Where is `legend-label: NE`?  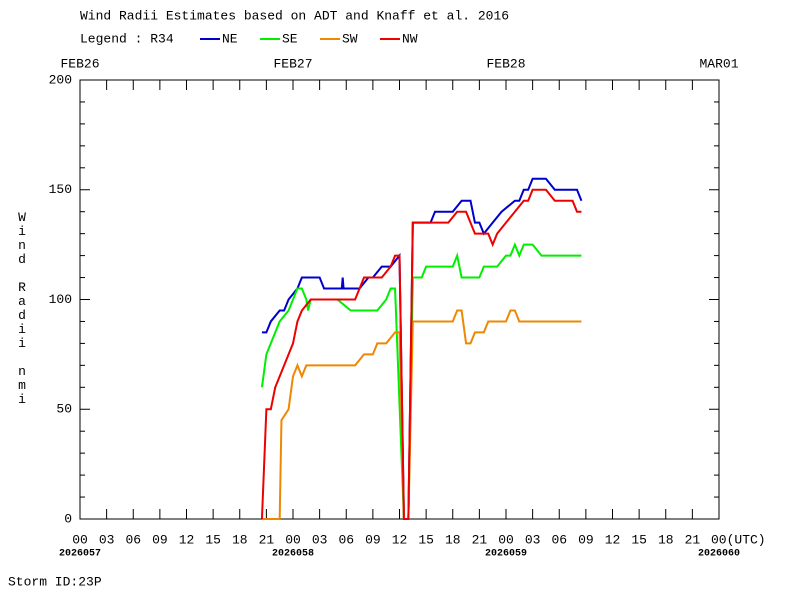
legend-label: NE is located at coordinates (230, 38).